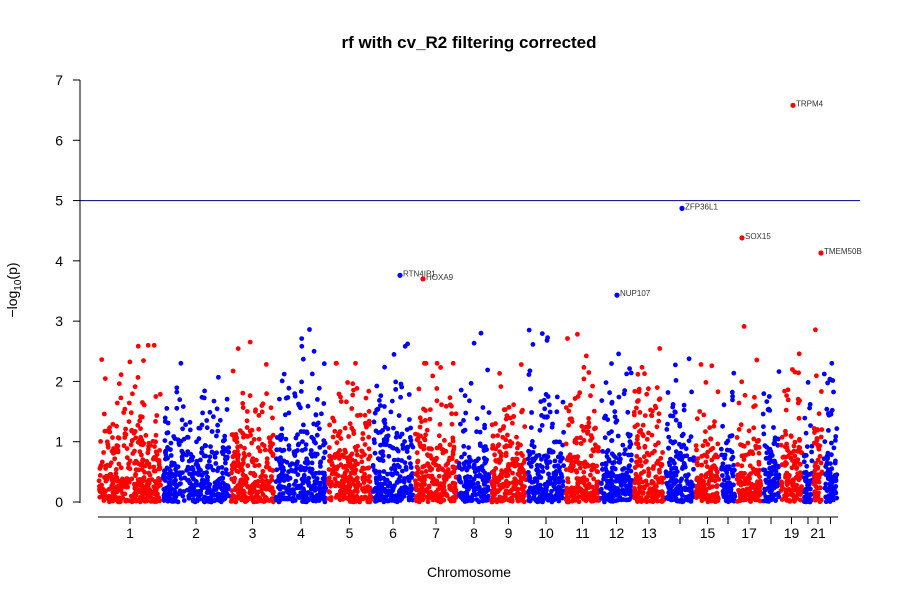 The width and height of the screenshot is (900, 600). I want to click on x-tick-label: 8, so click(474, 533).